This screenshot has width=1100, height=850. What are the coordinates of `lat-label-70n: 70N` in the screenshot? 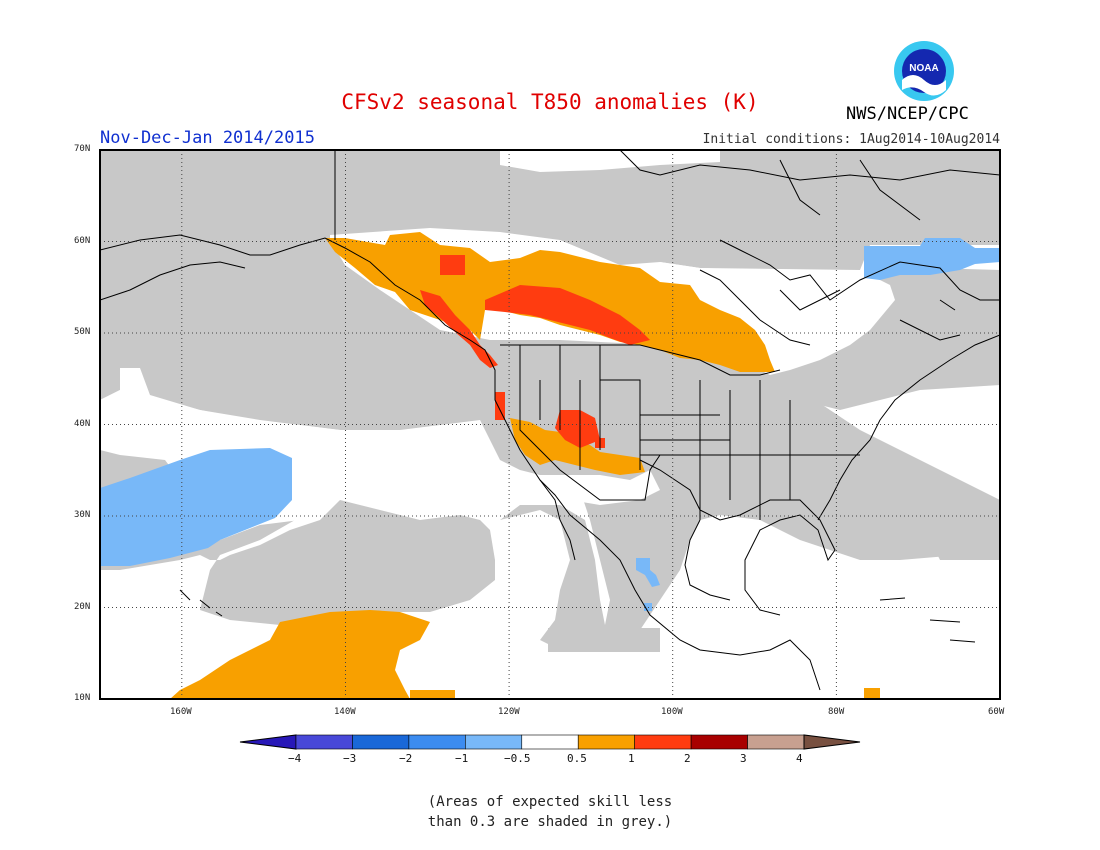 It's located at (82, 149).